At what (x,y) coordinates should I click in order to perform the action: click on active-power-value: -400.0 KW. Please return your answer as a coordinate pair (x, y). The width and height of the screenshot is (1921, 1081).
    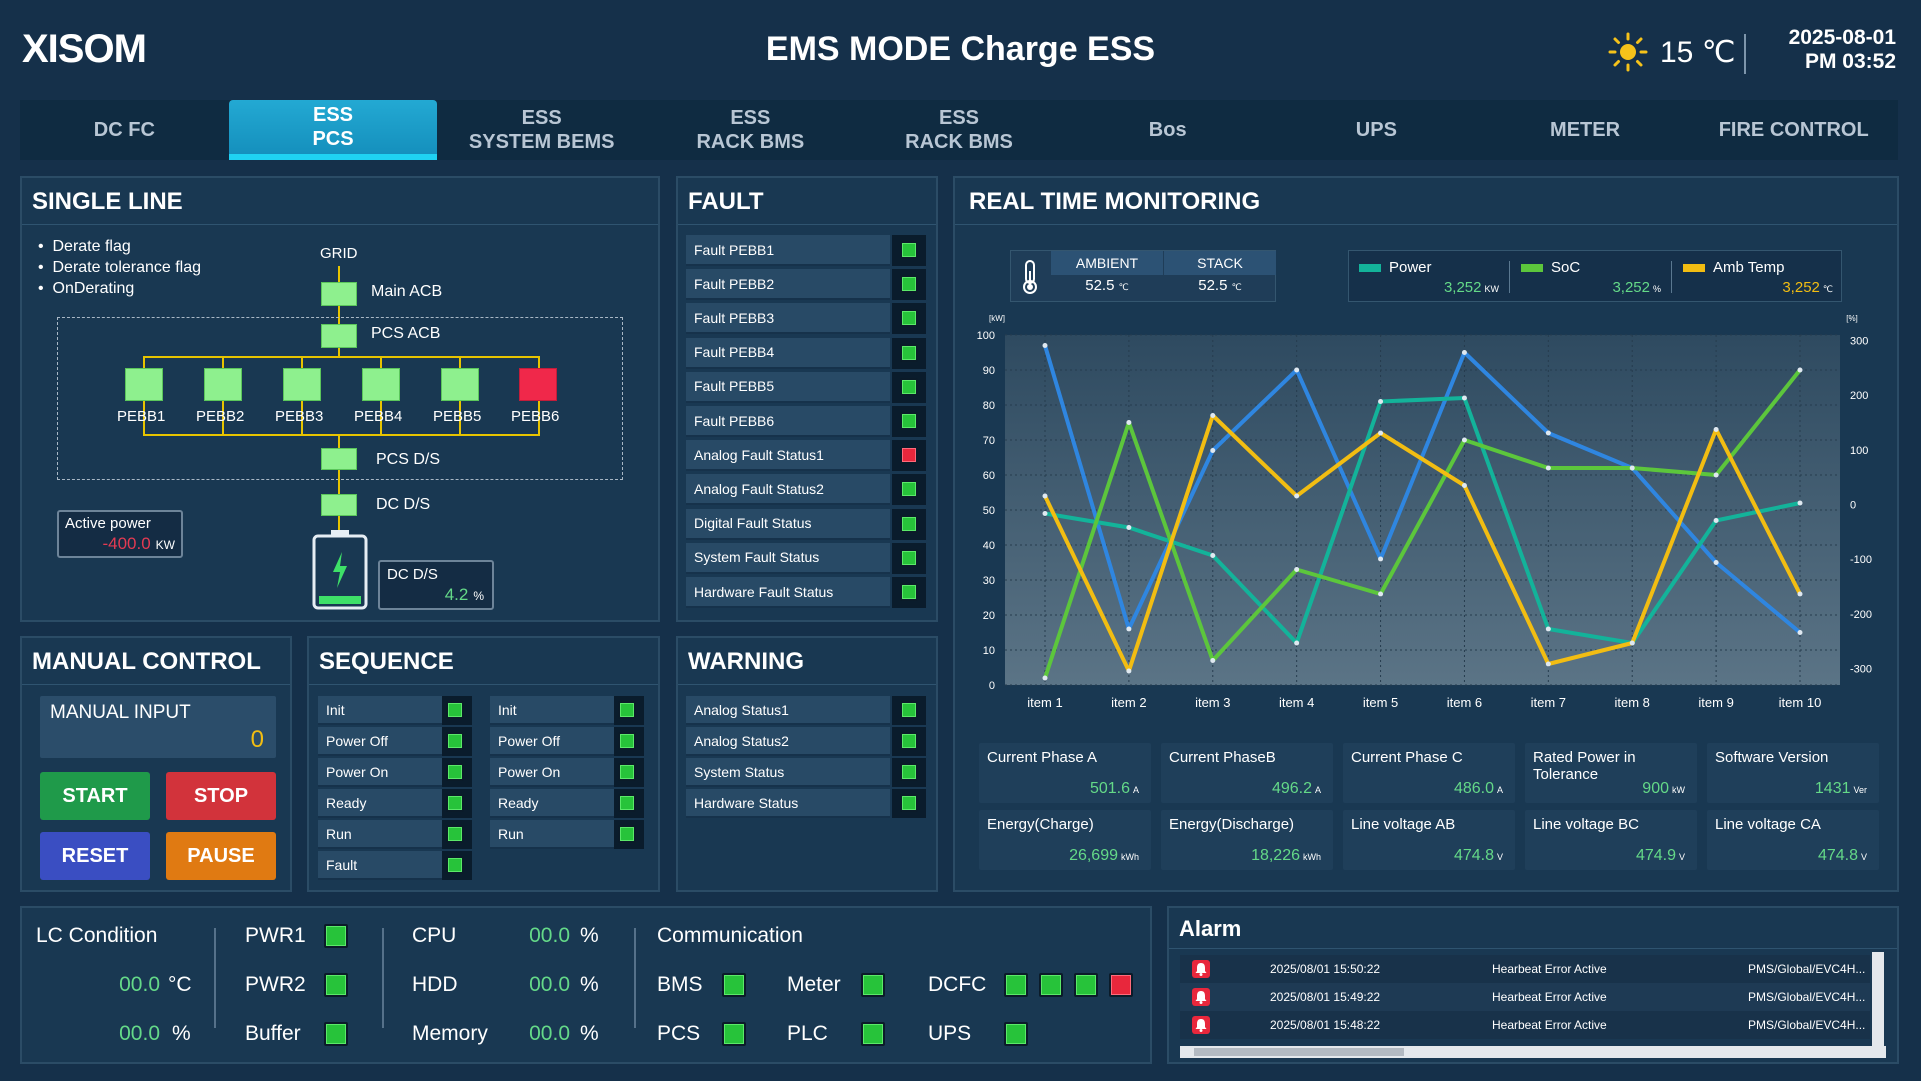
    Looking at the image, I should click on (138, 544).